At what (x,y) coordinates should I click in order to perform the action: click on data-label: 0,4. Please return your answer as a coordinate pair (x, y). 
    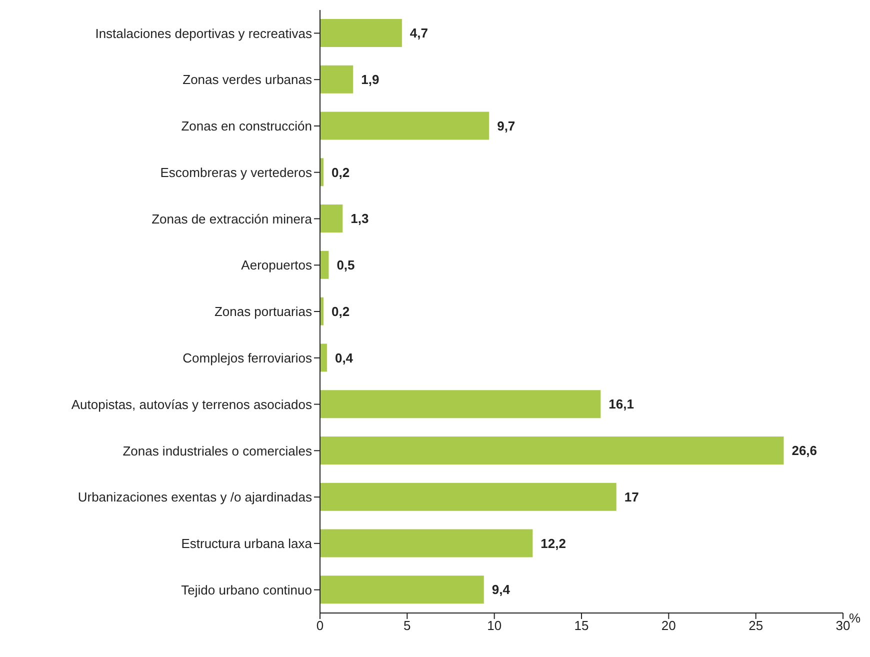
    Looking at the image, I should click on (344, 358).